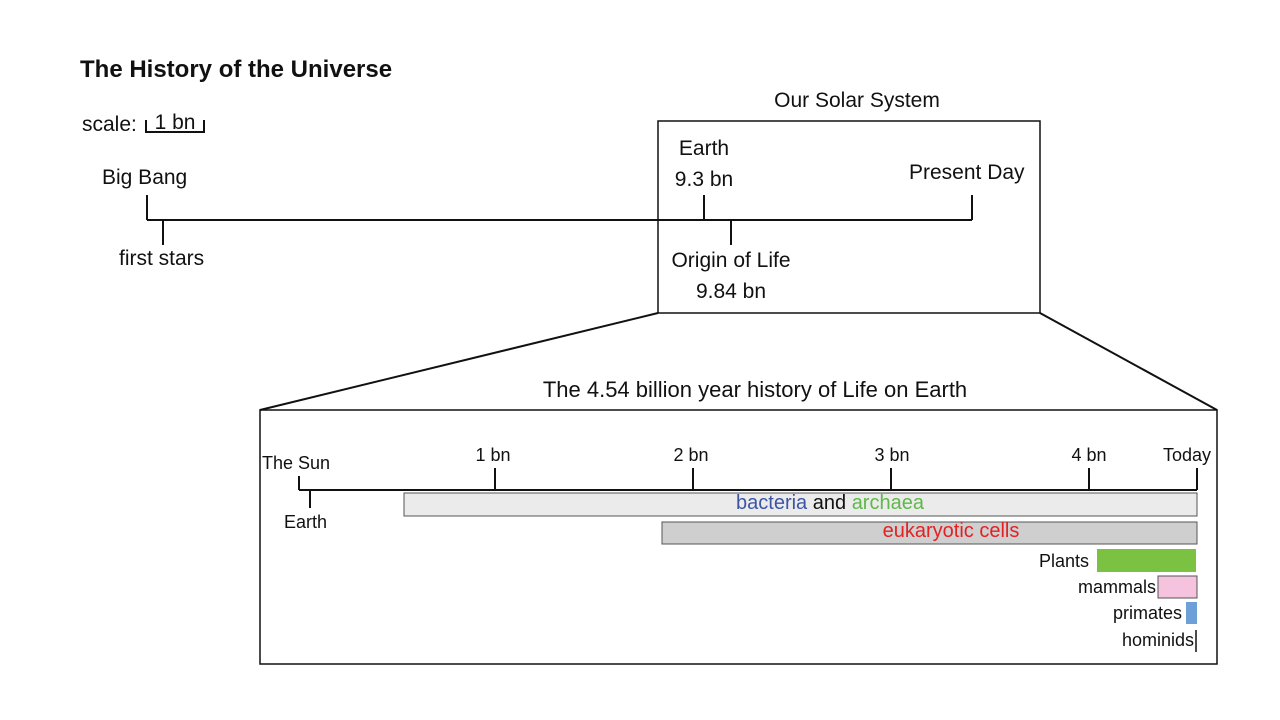  Describe the element at coordinates (1187, 455) in the screenshot. I see `tick-label-today: Today` at that location.